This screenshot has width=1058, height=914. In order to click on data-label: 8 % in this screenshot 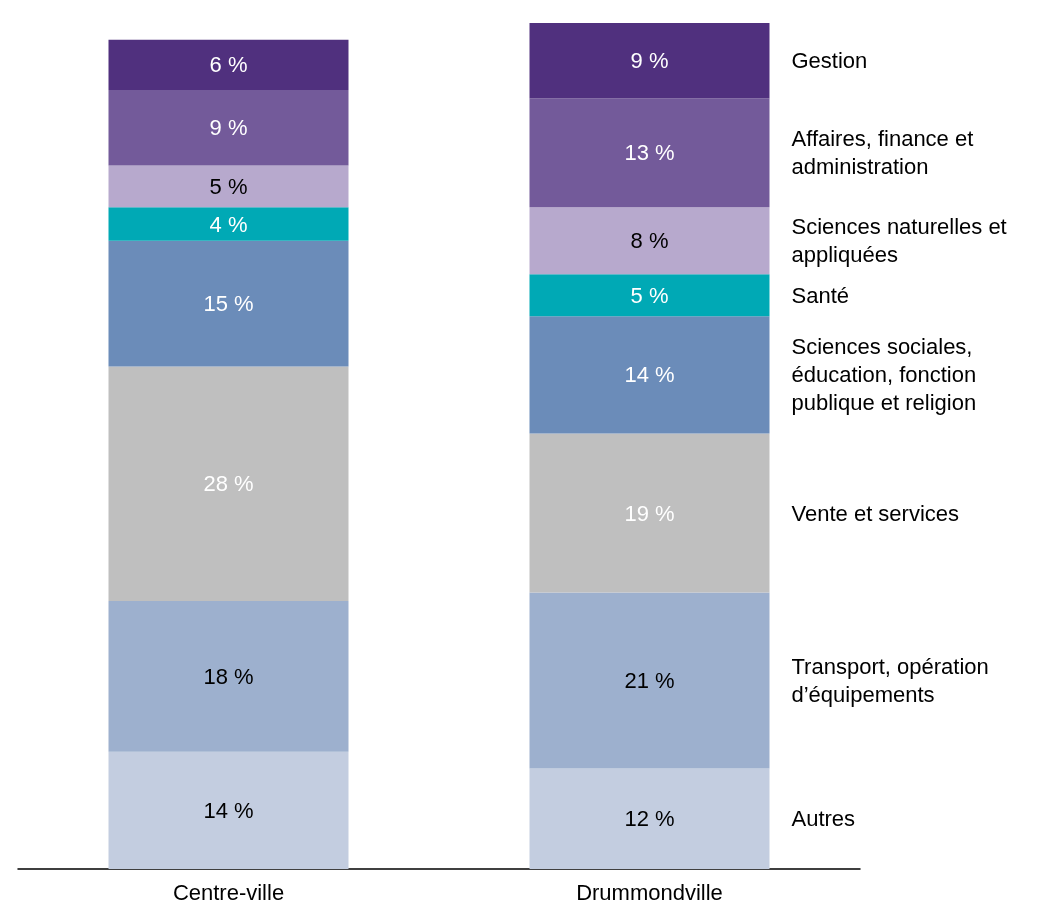, I will do `click(649, 241)`.